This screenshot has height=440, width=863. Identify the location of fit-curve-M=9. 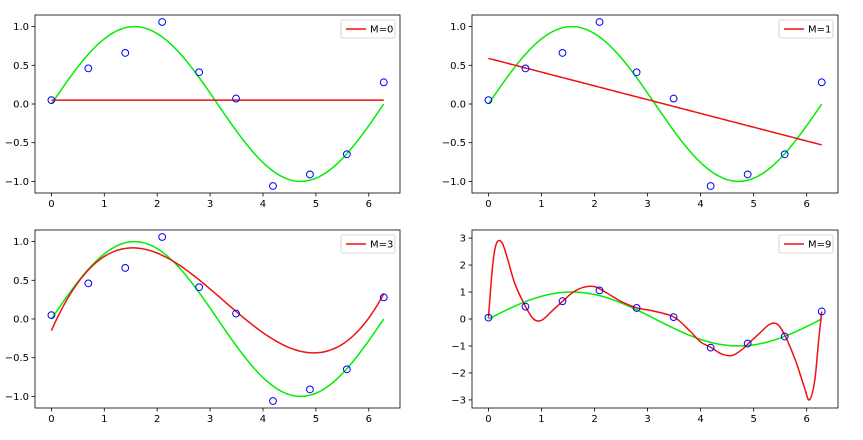
(655, 320).